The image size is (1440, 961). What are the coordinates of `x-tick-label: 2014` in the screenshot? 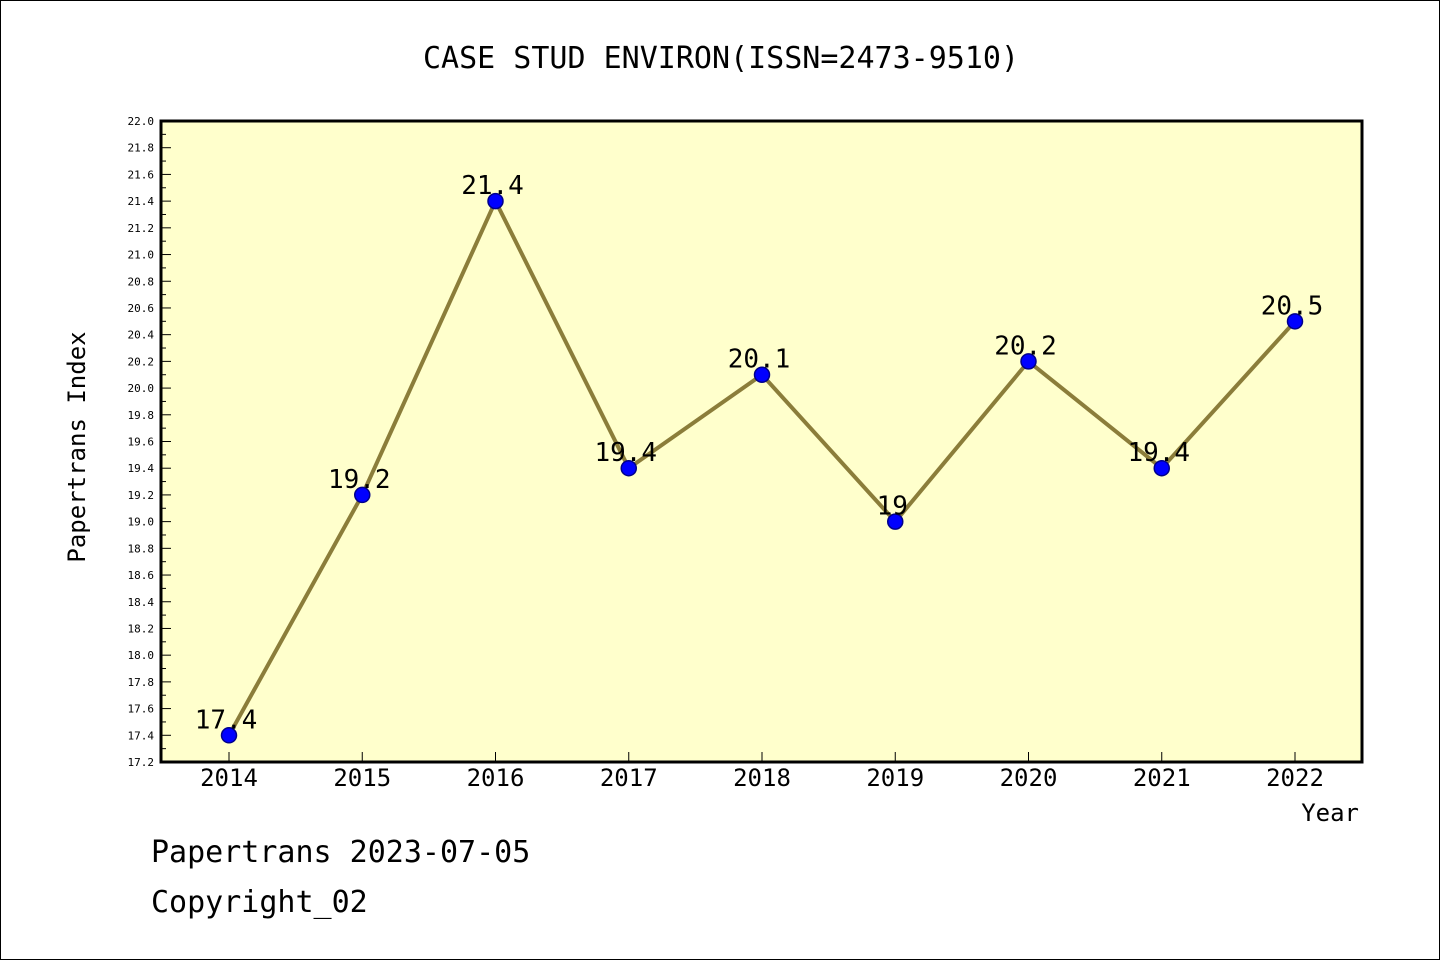 It's located at (229, 778).